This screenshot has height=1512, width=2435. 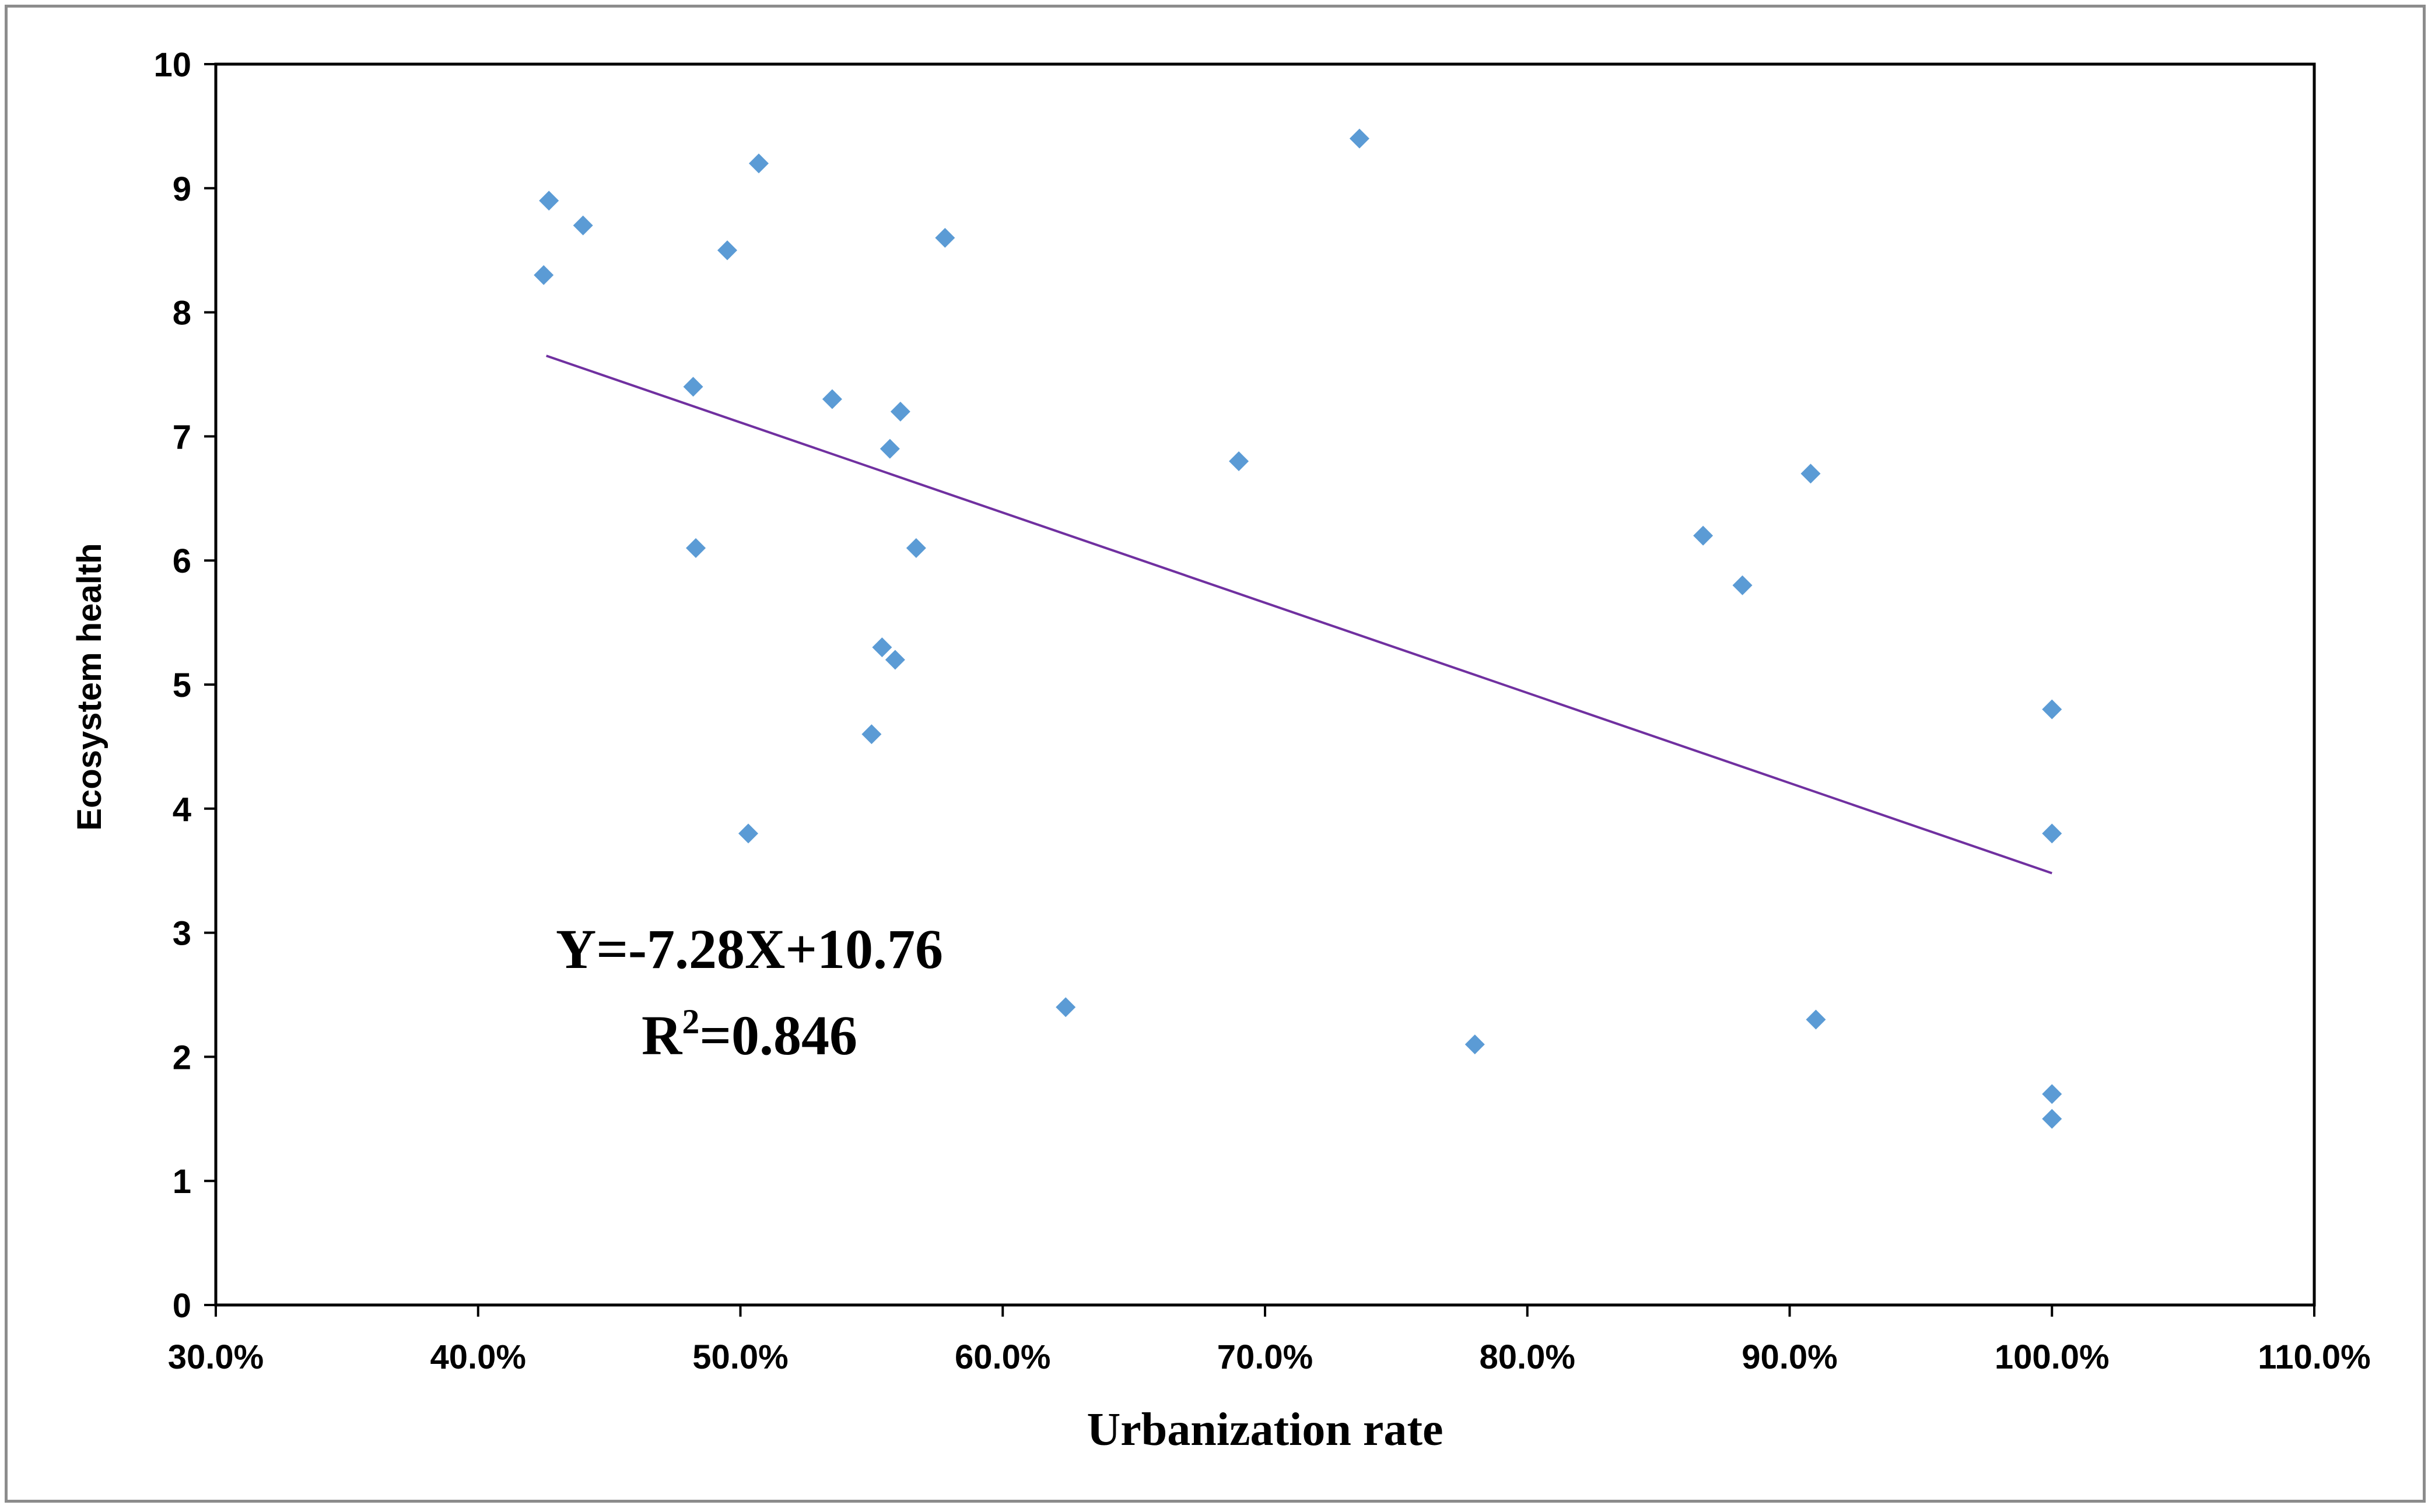 I want to click on y-tick-label: 2, so click(x=182, y=1057).